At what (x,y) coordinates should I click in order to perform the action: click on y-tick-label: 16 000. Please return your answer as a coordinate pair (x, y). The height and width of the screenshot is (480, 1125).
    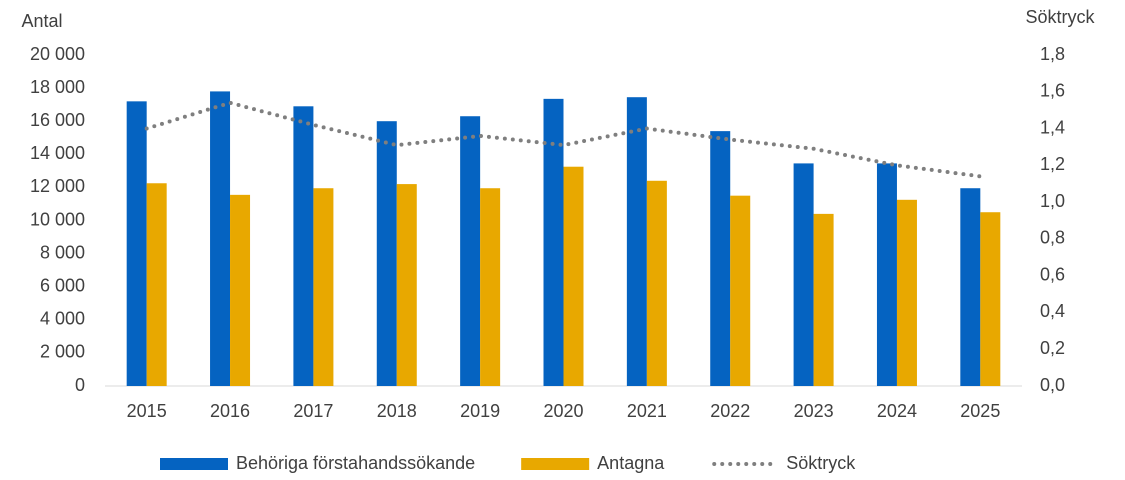
    Looking at the image, I should click on (57, 120).